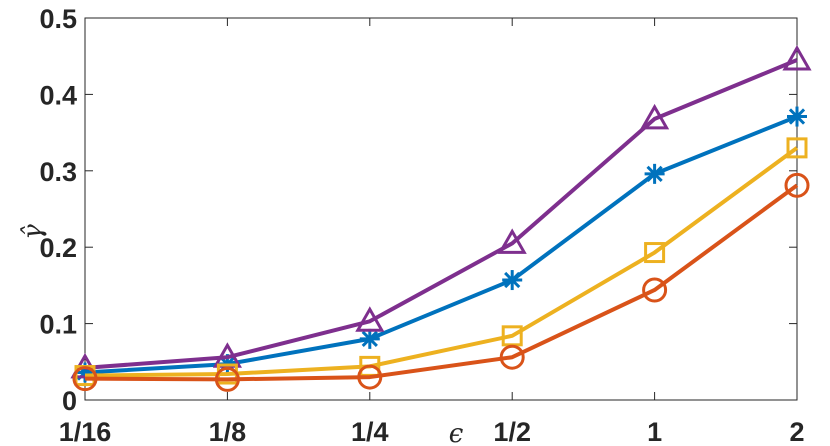 This screenshot has height=446, width=830. Describe the element at coordinates (456, 432) in the screenshot. I see `x-axis-label: ϵ` at that location.